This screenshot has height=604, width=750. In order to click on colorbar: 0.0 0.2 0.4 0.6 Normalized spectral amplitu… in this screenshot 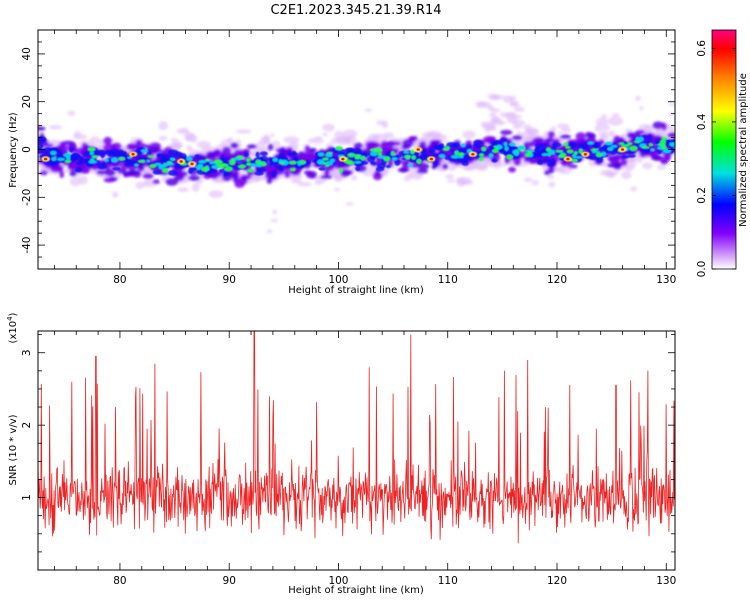, I will do `click(722, 153)`.